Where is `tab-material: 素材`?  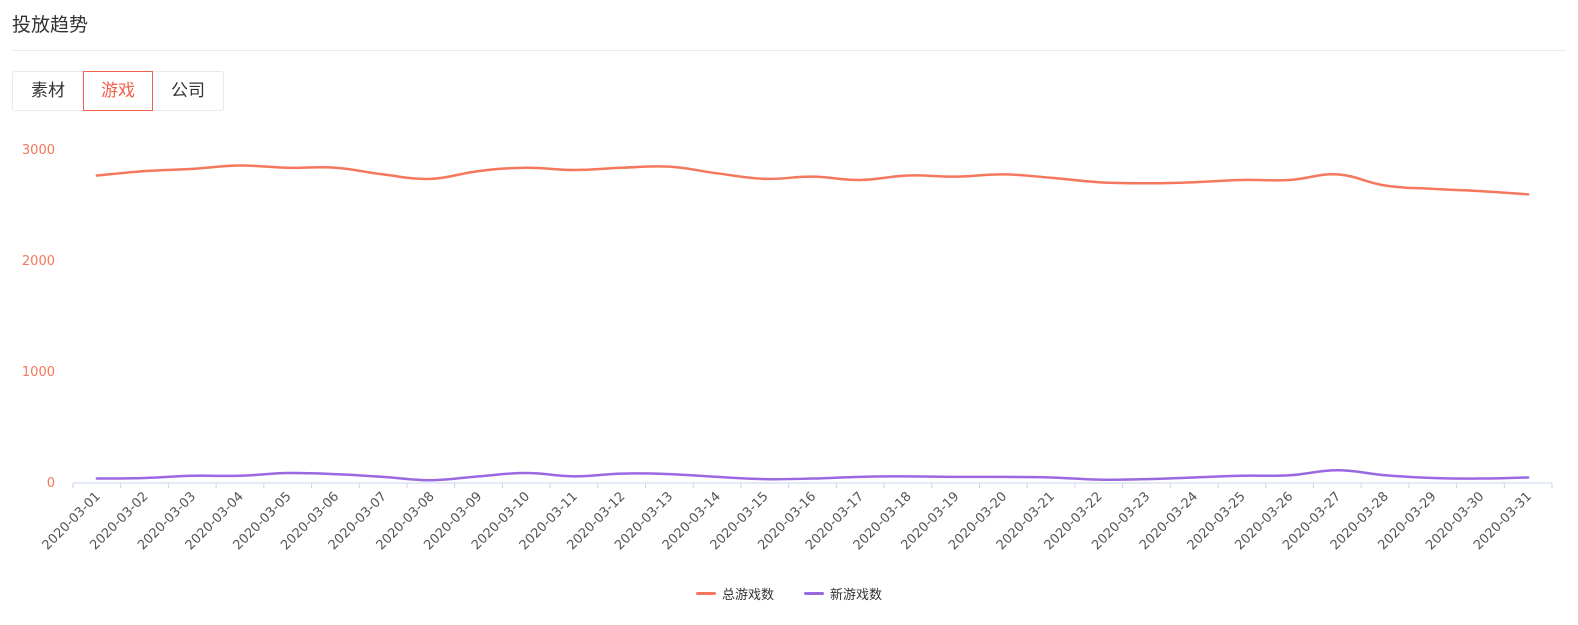 tab-material: 素材 is located at coordinates (48, 91).